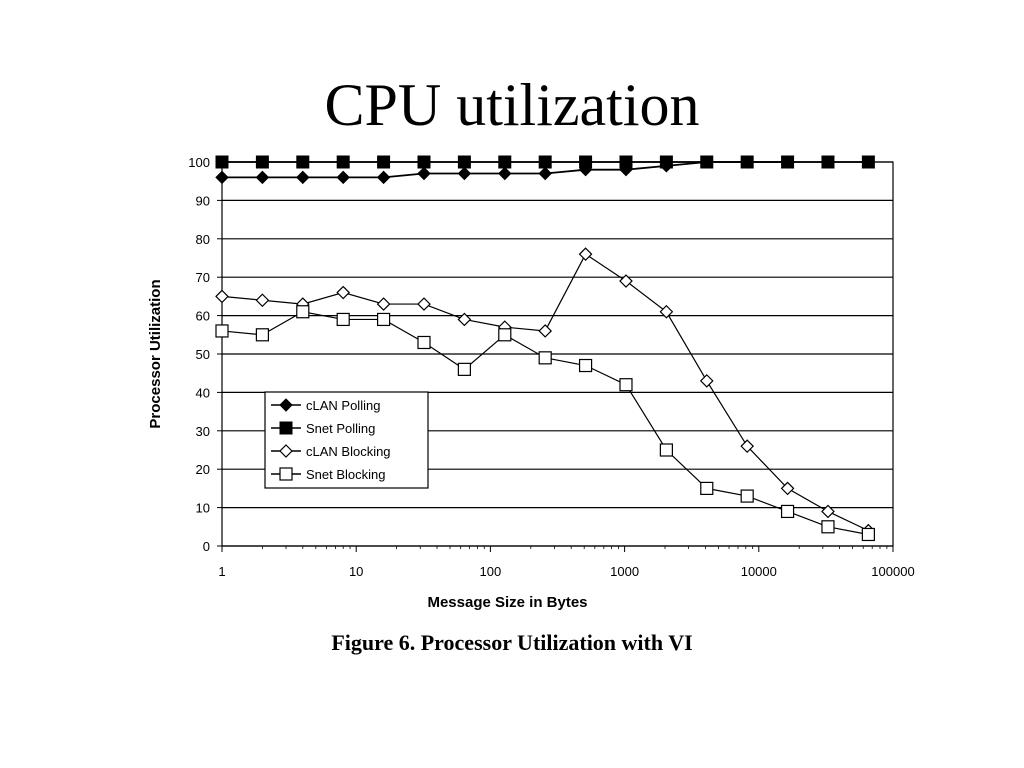  What do you see at coordinates (221, 571) in the screenshot?
I see `x-tick-label: 1` at bounding box center [221, 571].